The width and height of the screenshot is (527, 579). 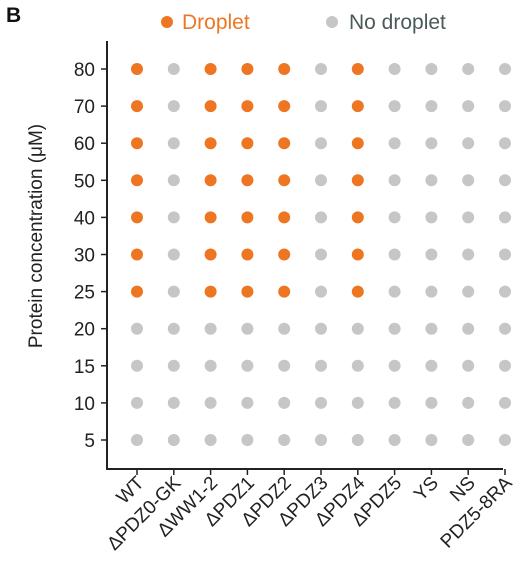 I want to click on y-tick-label: 60, so click(x=84, y=144).